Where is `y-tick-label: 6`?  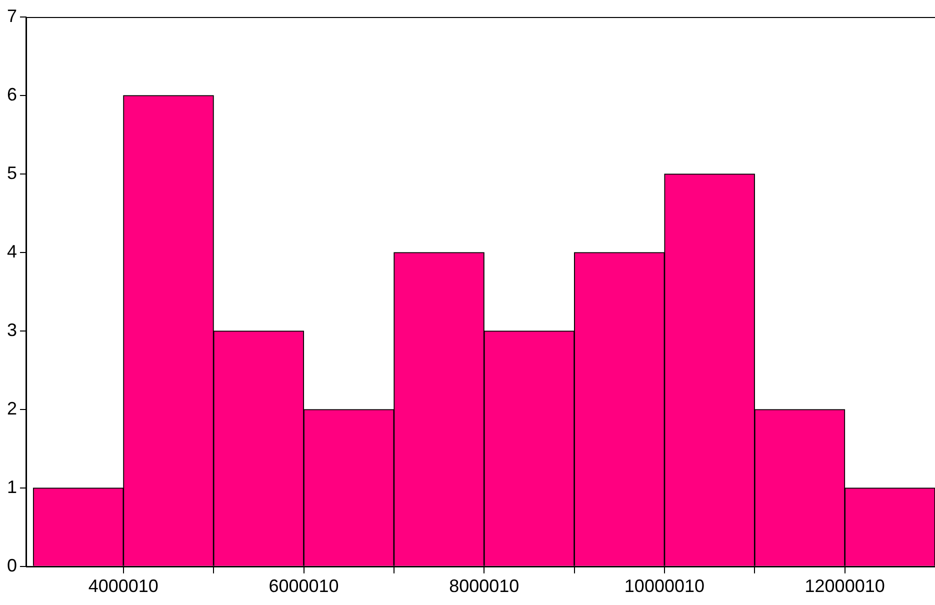
y-tick-label: 6 is located at coordinates (12, 94).